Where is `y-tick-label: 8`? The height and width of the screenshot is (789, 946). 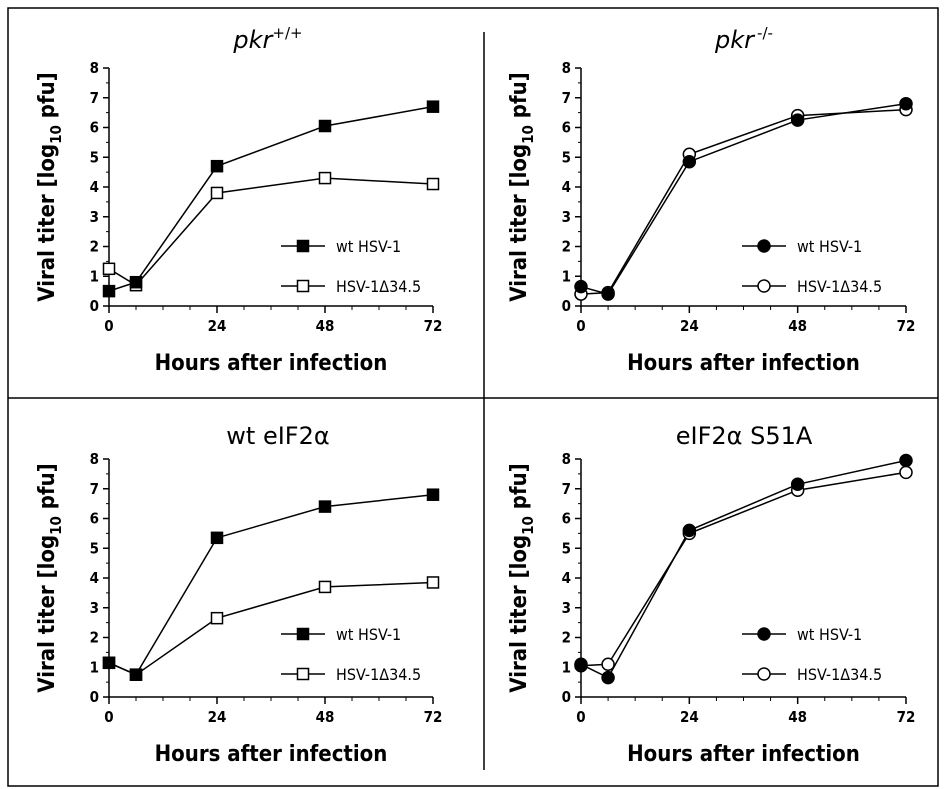 y-tick-label: 8 is located at coordinates (566, 68).